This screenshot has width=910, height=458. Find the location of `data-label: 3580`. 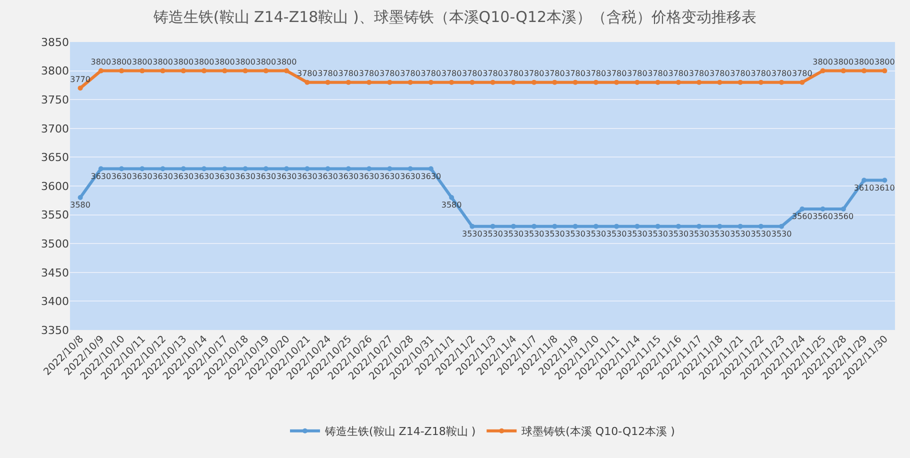

data-label: 3580 is located at coordinates (80, 205).